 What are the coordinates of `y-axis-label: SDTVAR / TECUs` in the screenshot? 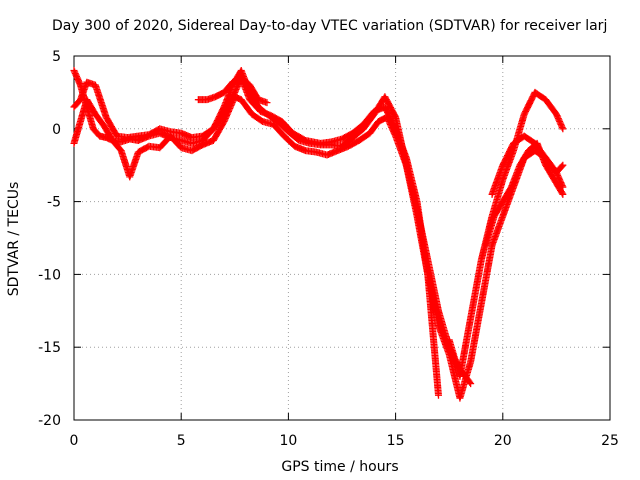 It's located at (14, 239).